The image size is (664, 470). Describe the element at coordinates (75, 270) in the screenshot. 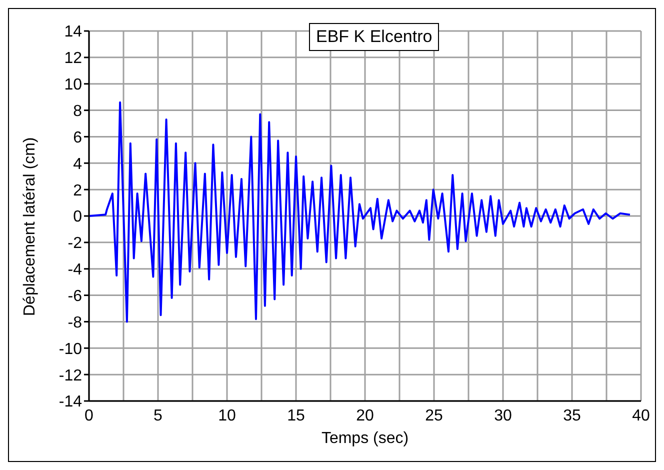

I see `y-tick-label: -4` at that location.